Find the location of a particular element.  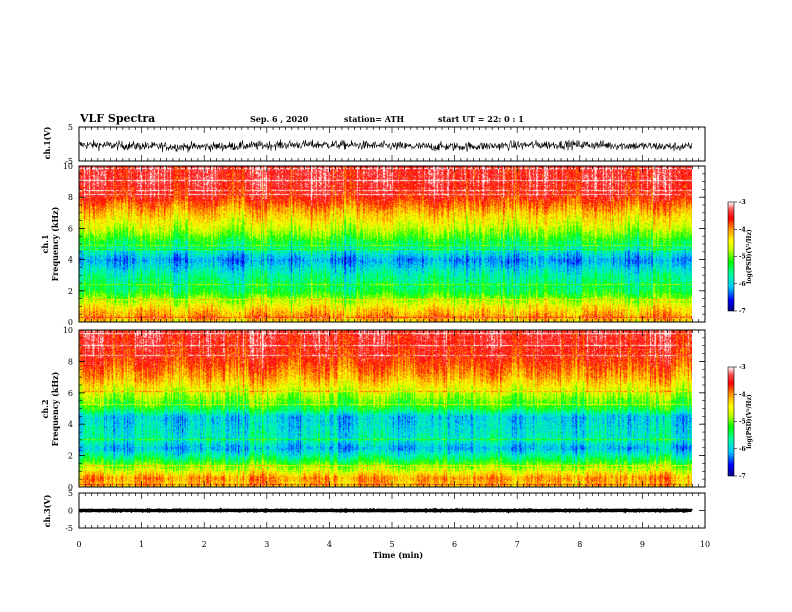

header-station: station= ATH is located at coordinates (374, 119).